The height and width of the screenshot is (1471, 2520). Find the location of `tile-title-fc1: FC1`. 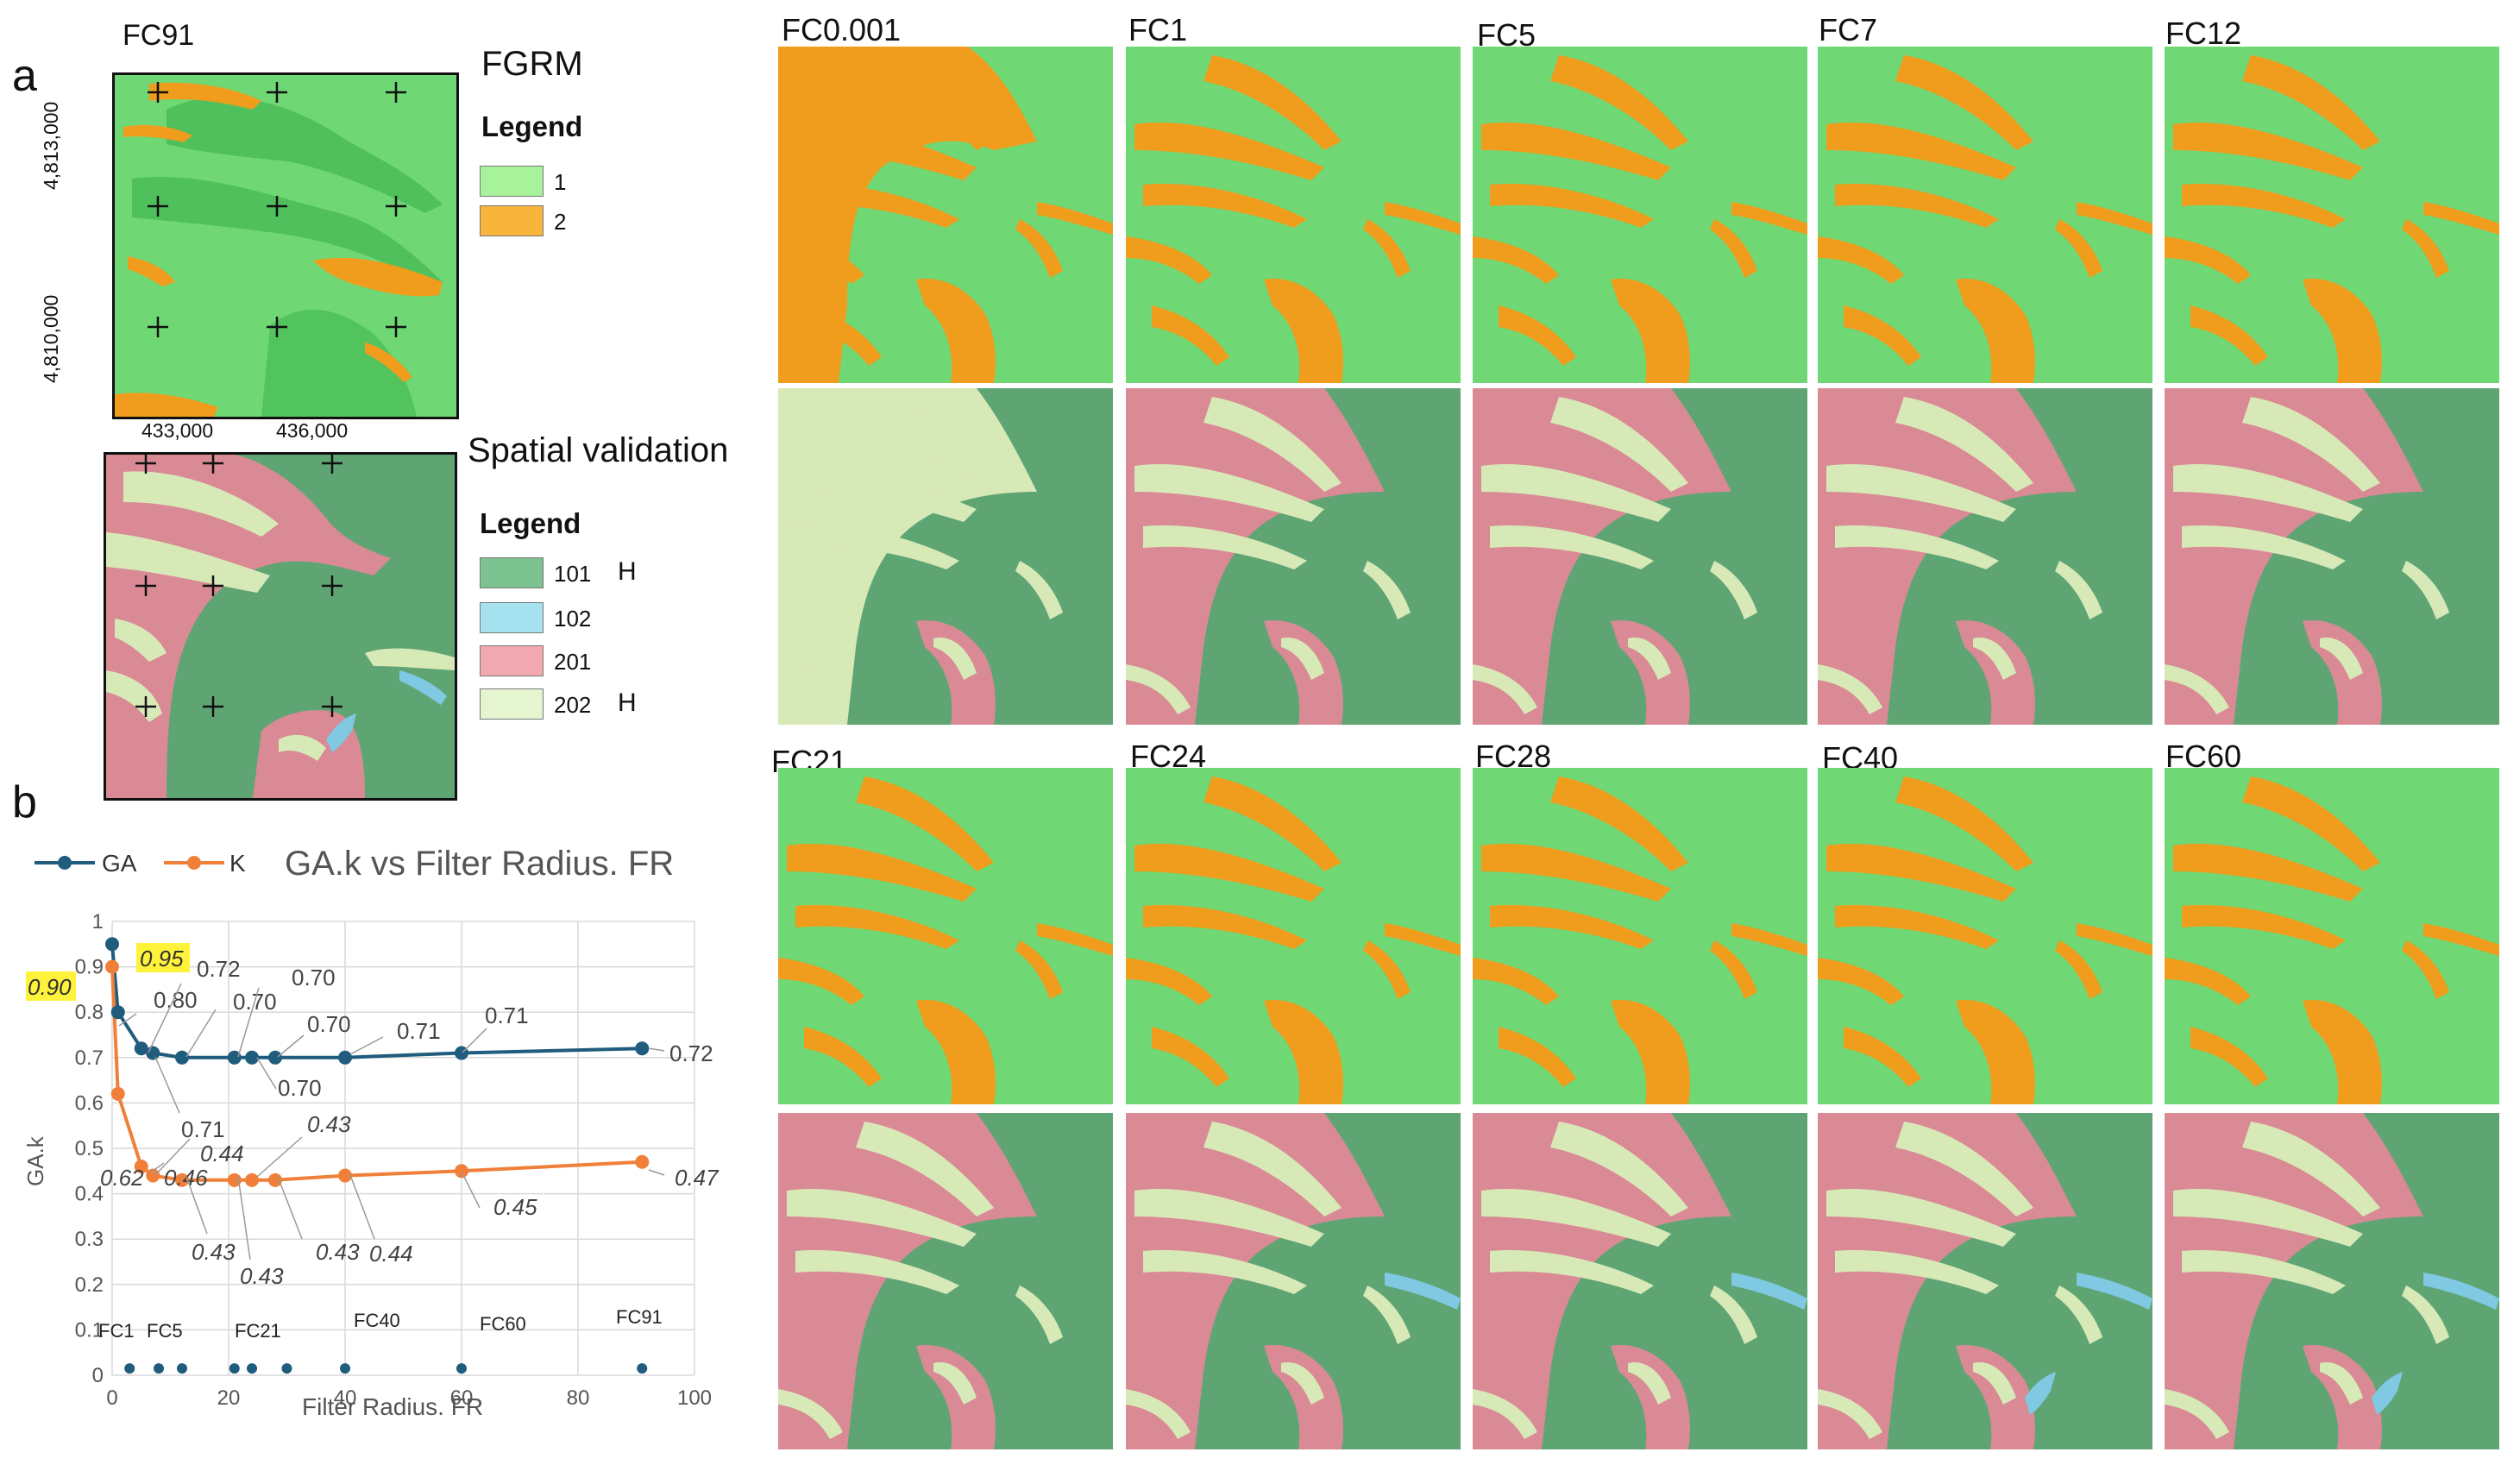

tile-title-fc1: FC1 is located at coordinates (1158, 29).